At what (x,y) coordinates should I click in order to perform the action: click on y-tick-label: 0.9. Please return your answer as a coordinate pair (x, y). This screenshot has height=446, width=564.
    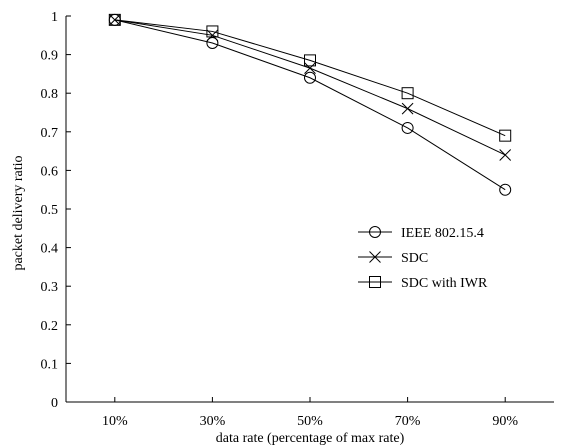
    Looking at the image, I should click on (50, 56).